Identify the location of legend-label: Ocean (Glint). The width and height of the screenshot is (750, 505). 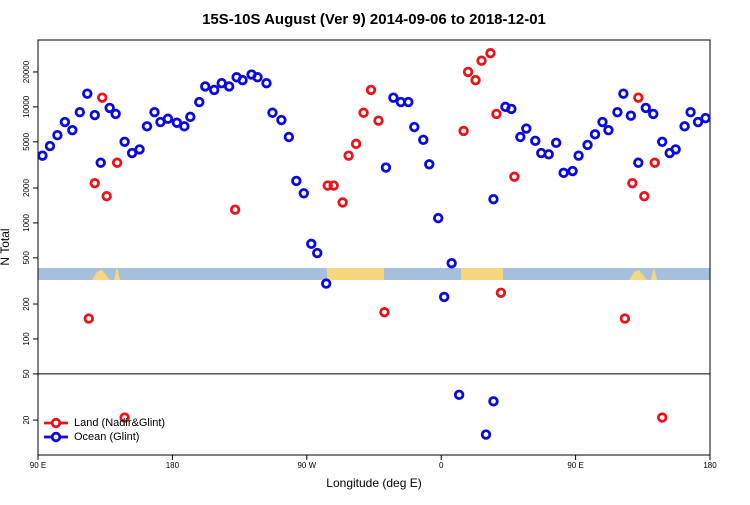
(106, 437).